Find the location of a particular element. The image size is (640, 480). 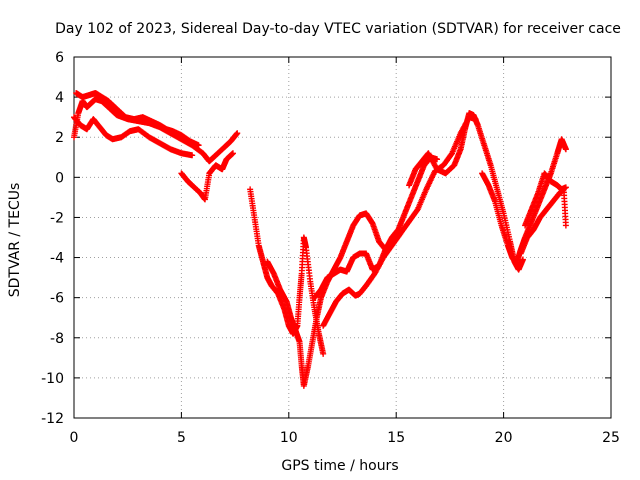

y-tick-label: -2 is located at coordinates (57, 218).